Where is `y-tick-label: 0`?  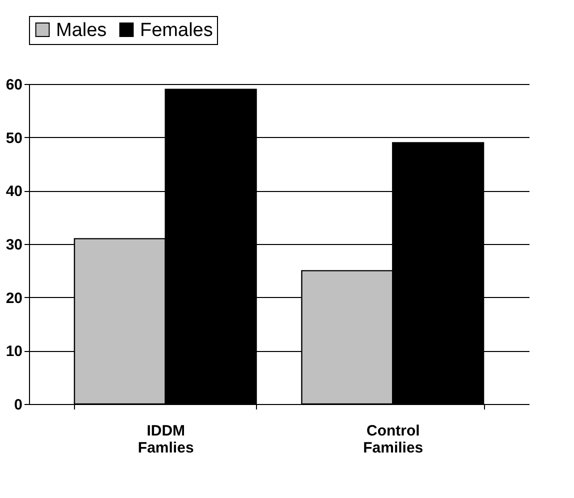 y-tick-label: 0 is located at coordinates (18, 405).